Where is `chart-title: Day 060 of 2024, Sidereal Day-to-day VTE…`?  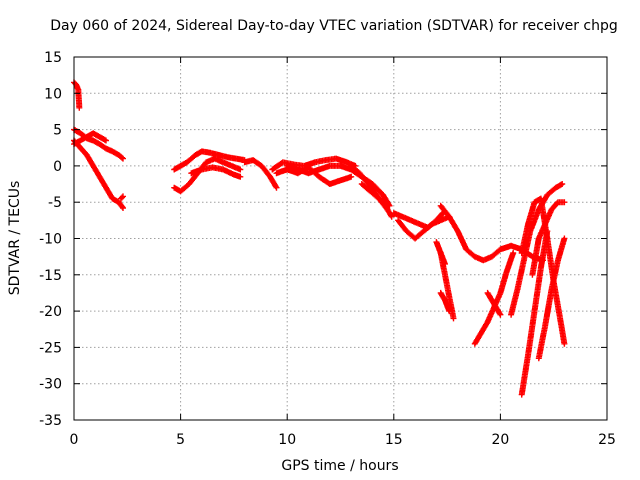 chart-title: Day 060 of 2024, Sidereal Day-to-day VTE… is located at coordinates (334, 26).